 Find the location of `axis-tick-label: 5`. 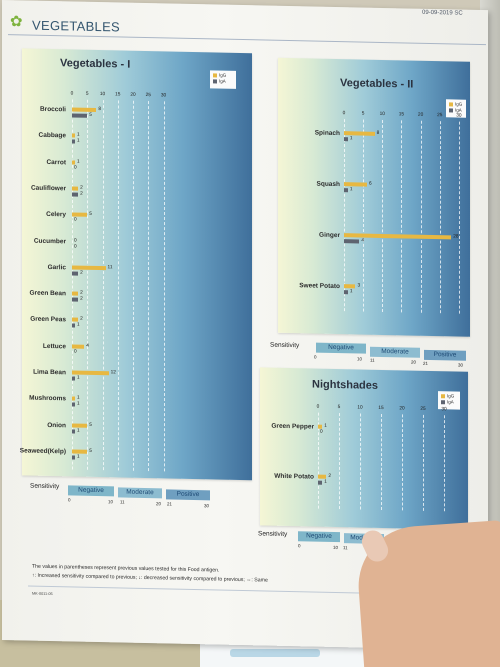

axis-tick-label: 5 is located at coordinates (363, 114).